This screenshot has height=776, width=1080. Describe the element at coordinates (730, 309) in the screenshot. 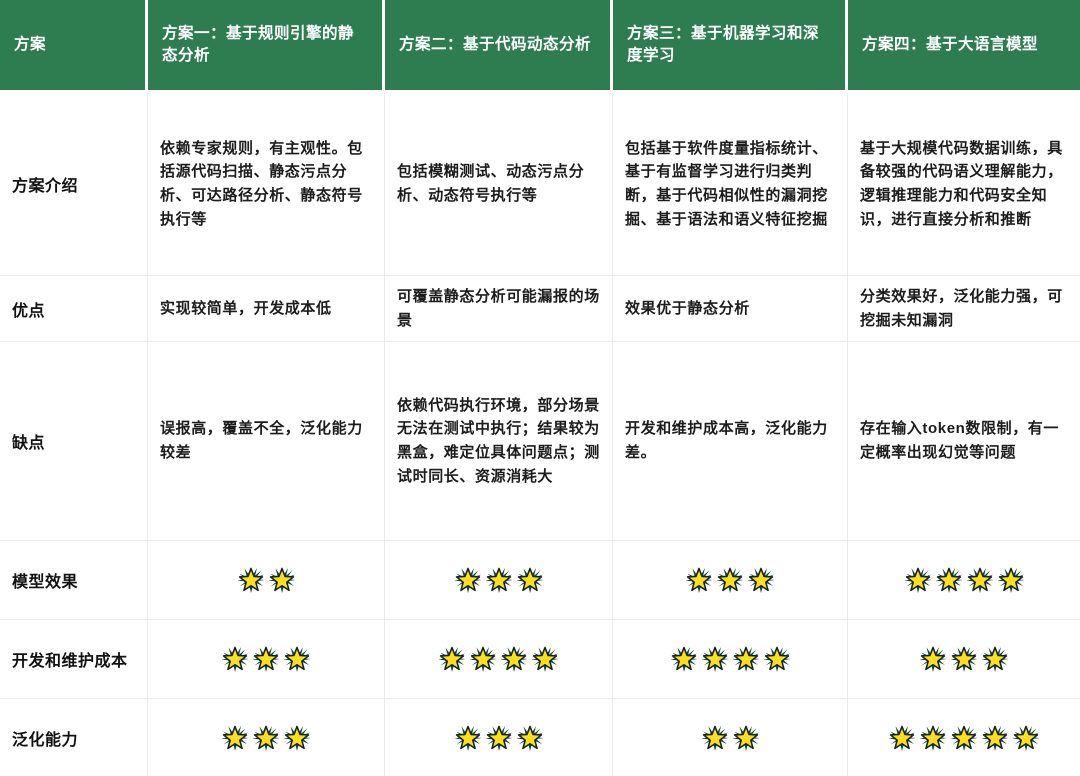

I see `pros-cell-scheme-3: 效果优于静态分析` at that location.